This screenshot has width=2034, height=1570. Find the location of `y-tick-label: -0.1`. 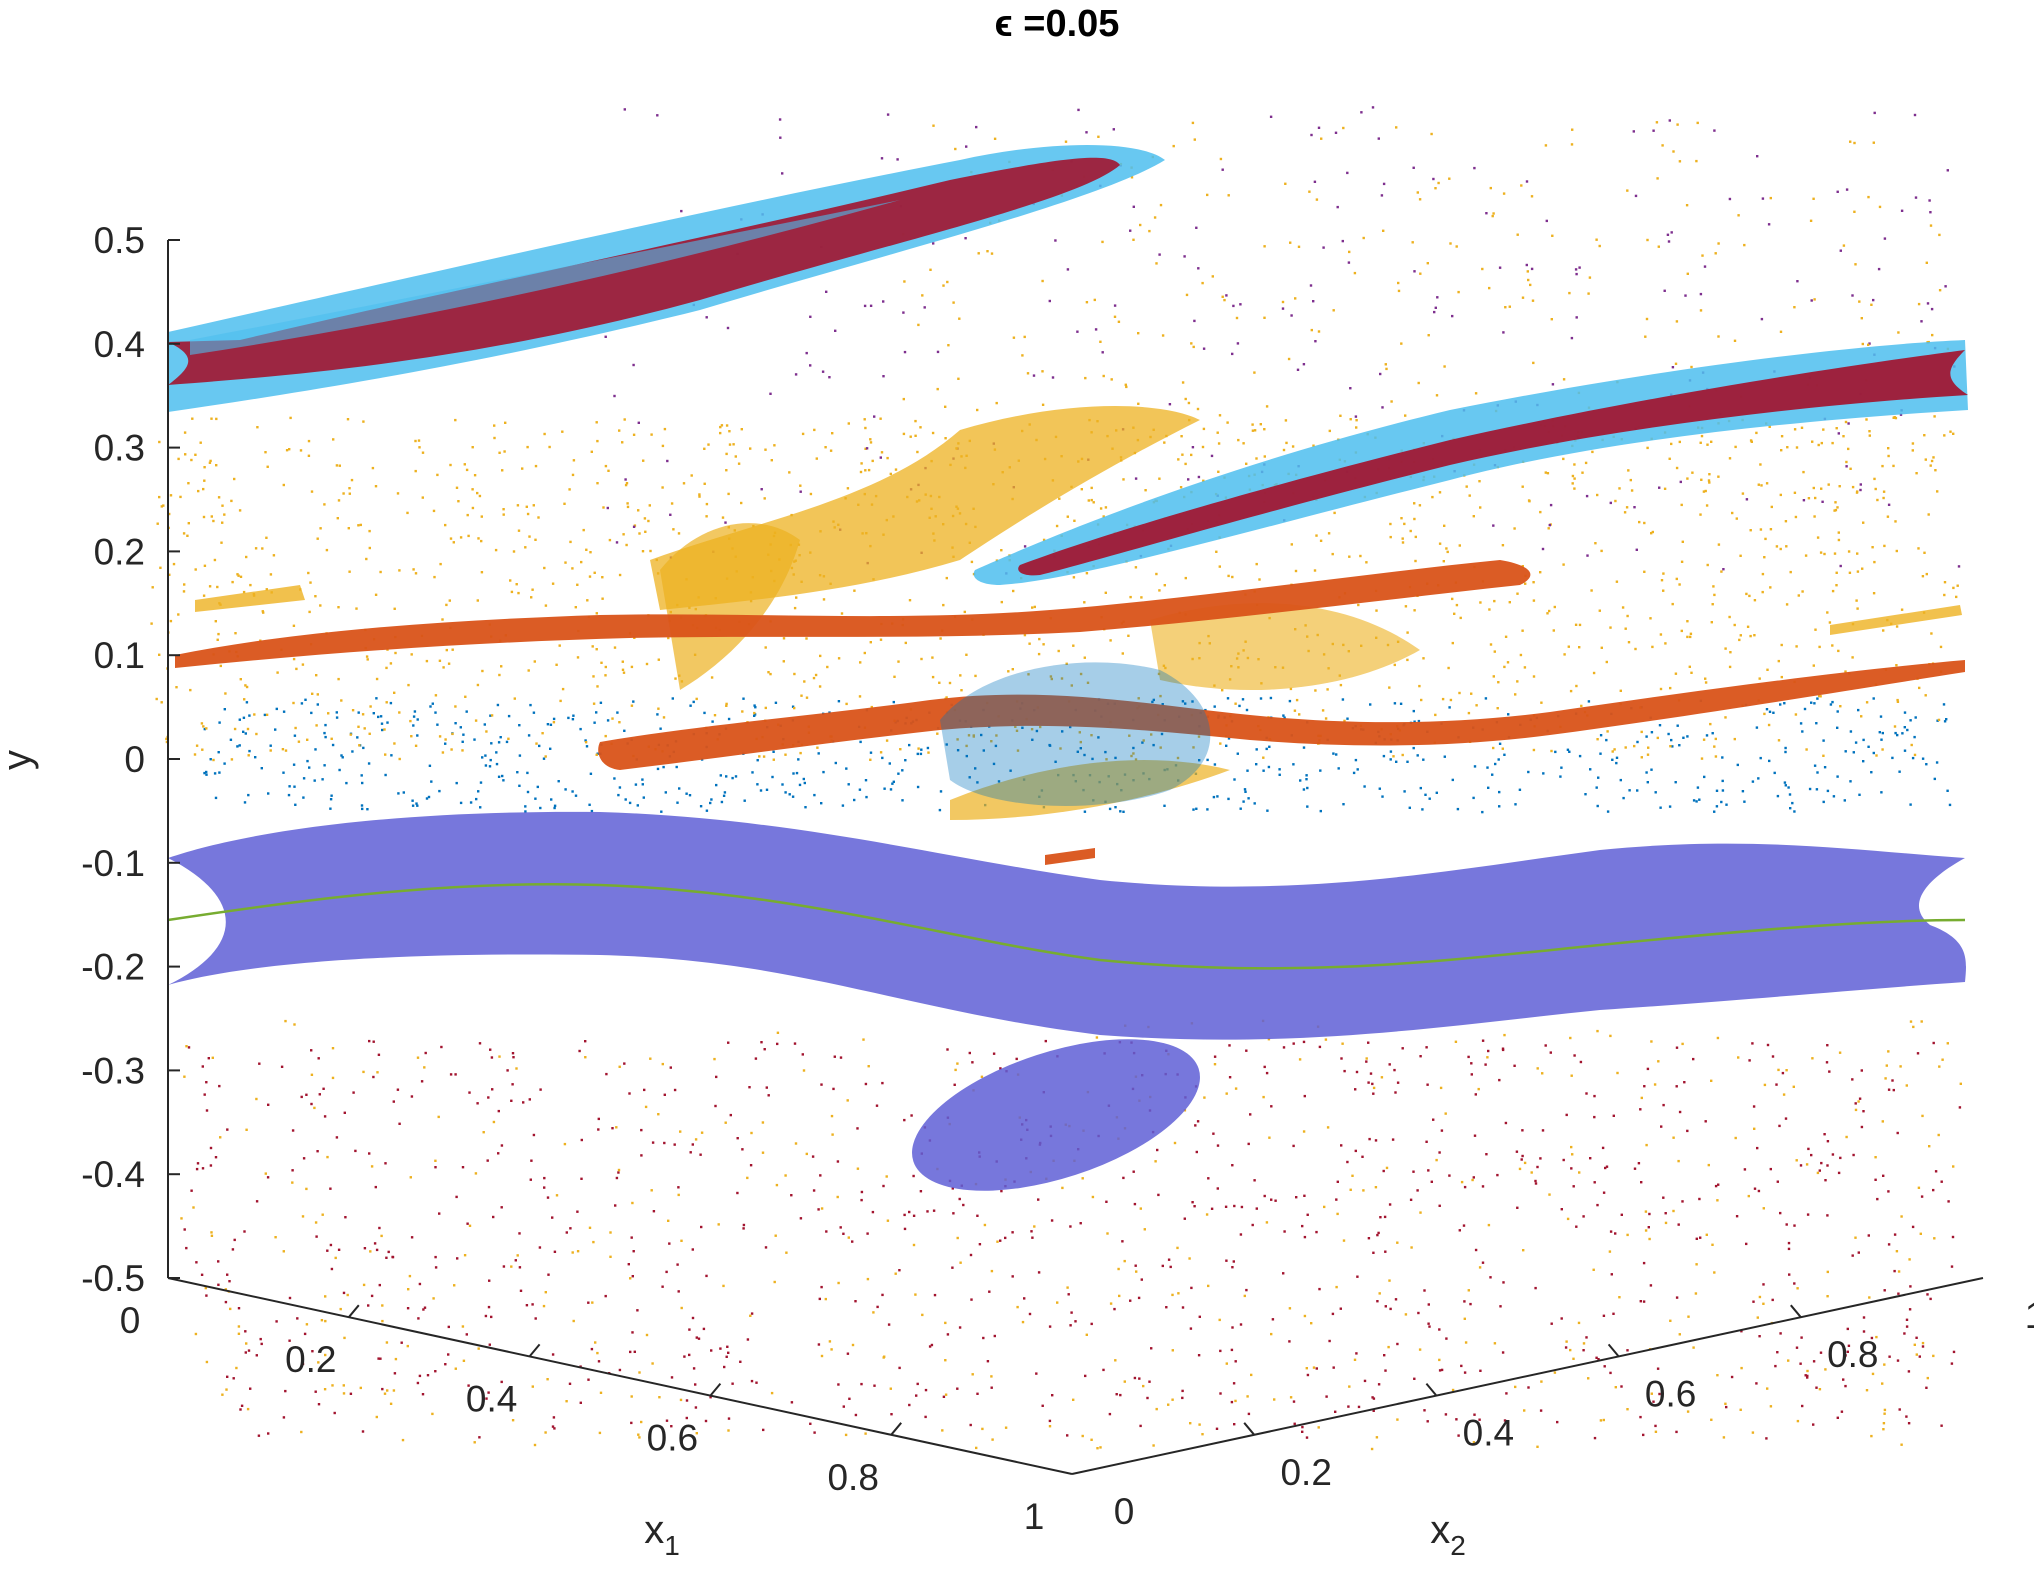

y-tick-label: -0.1 is located at coordinates (113, 863).